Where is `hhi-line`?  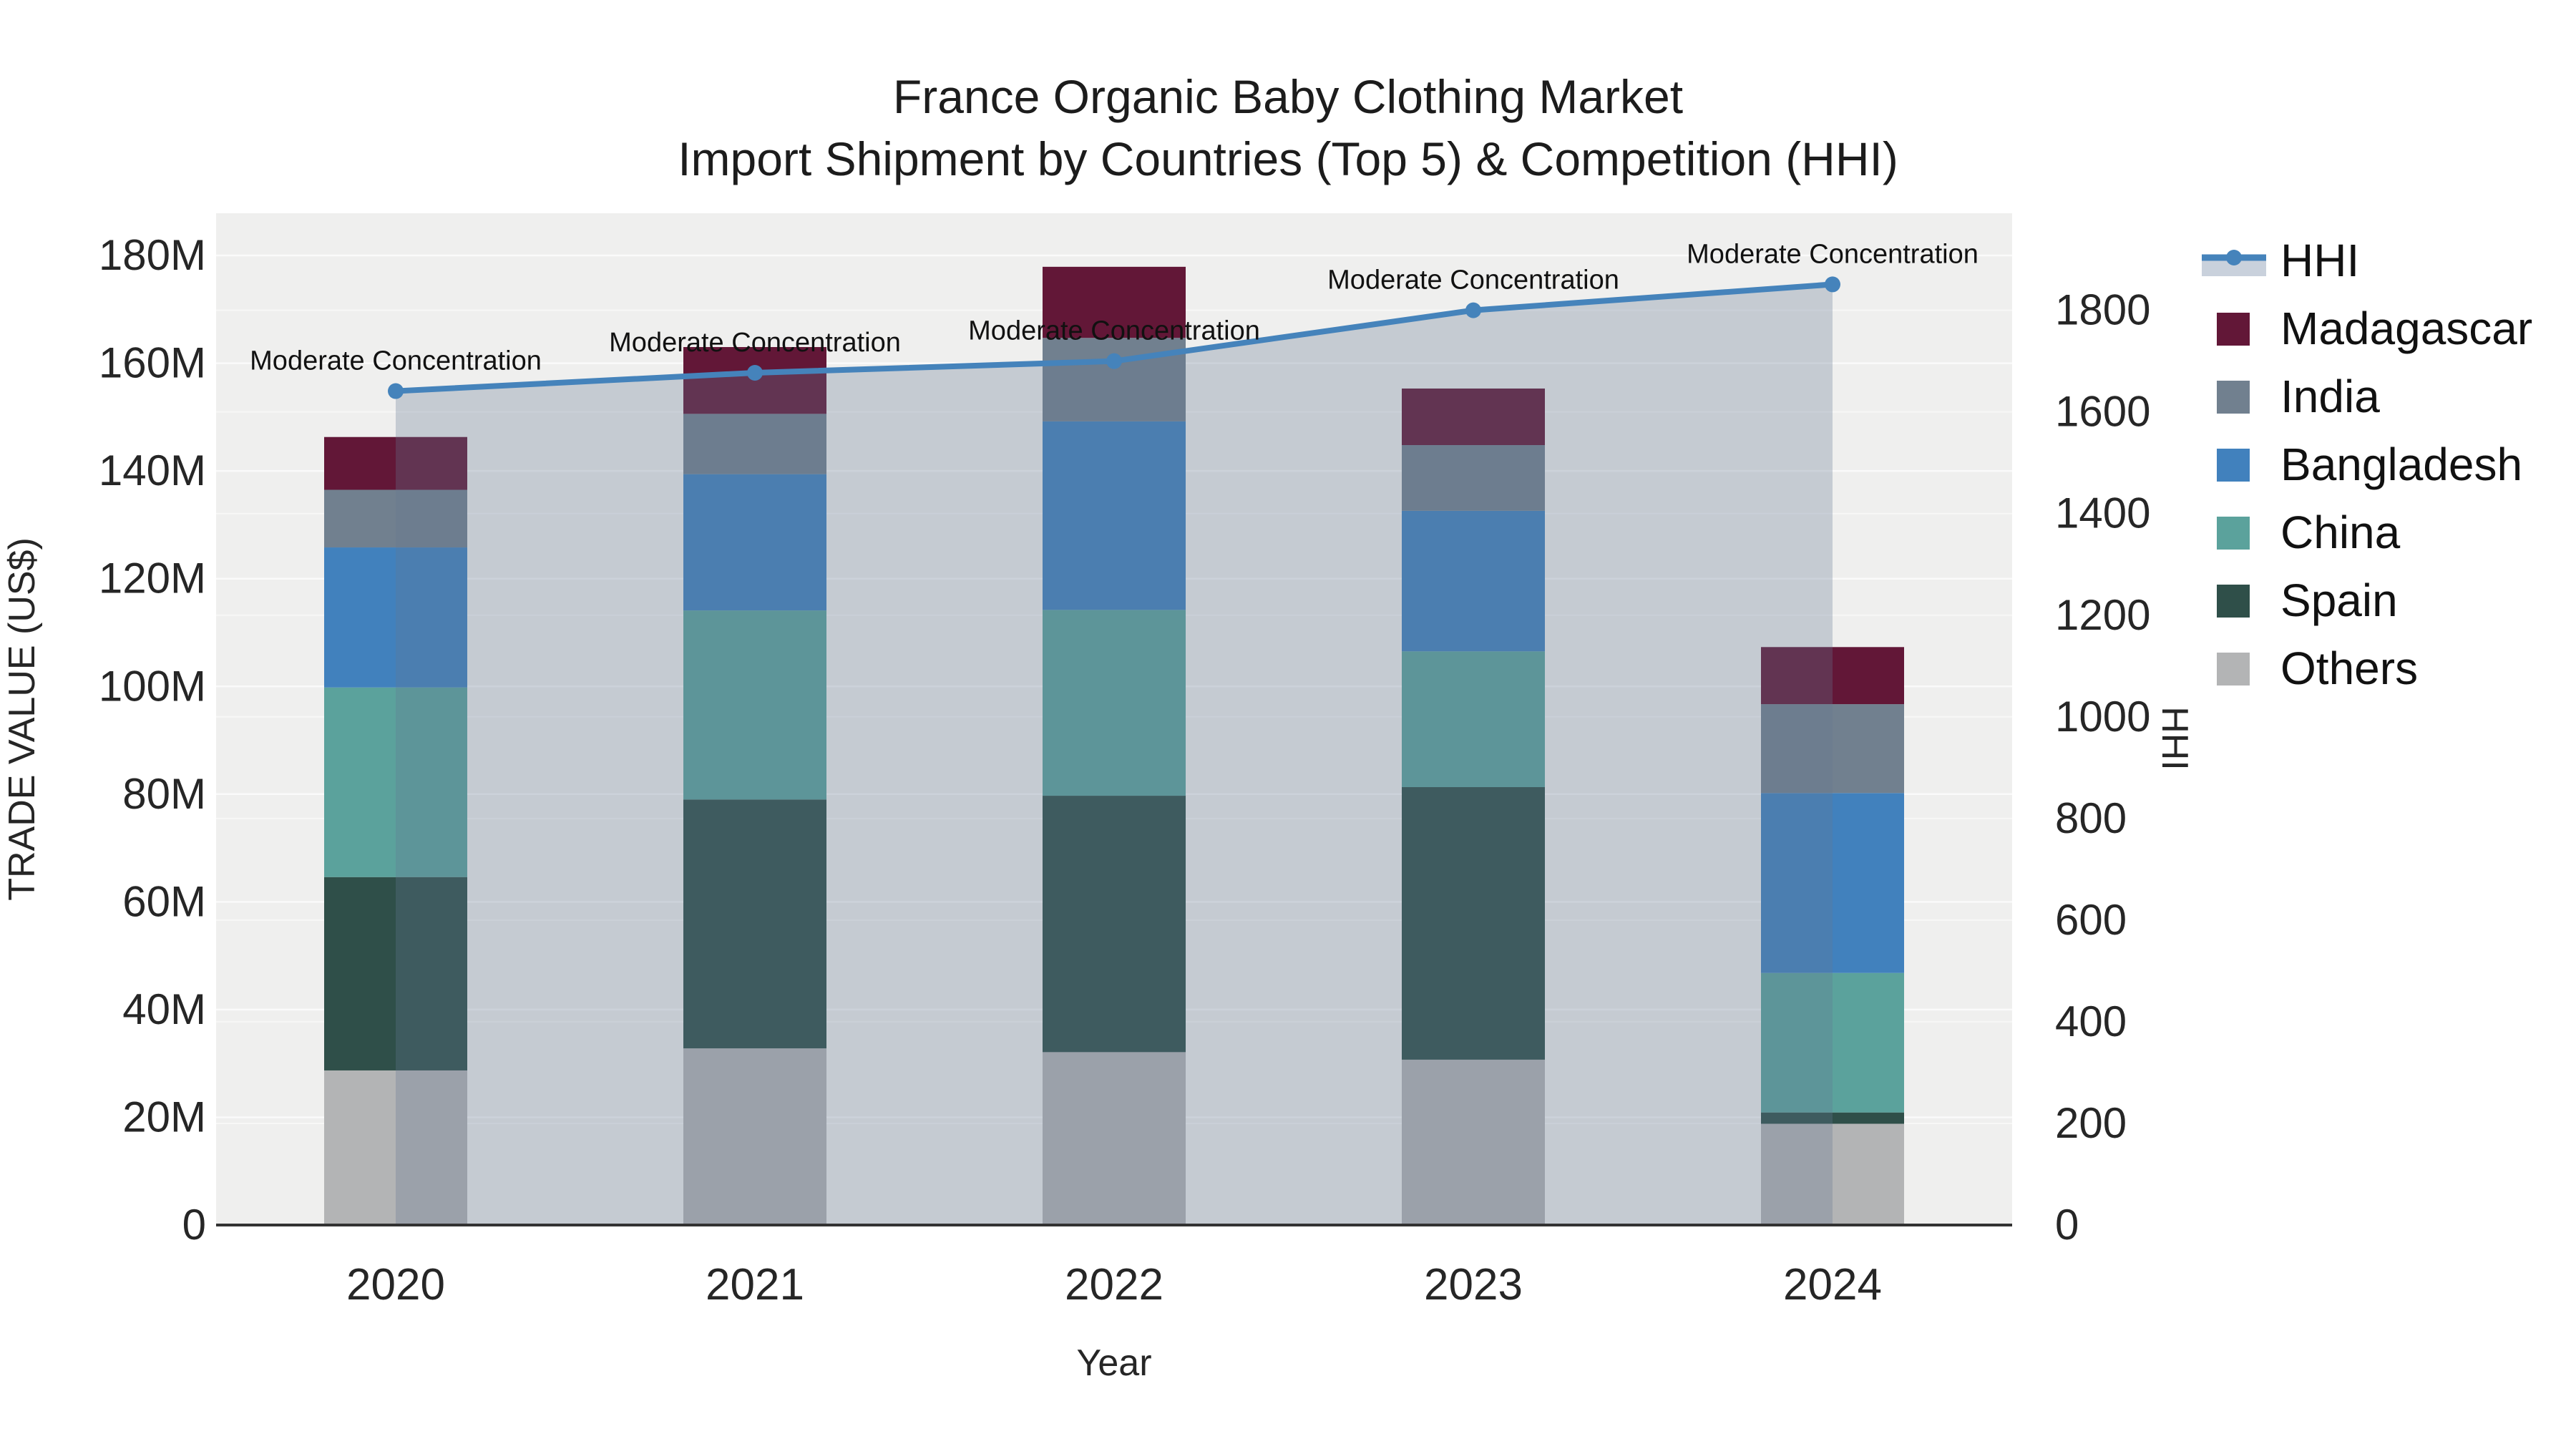
hhi-line is located at coordinates (1114, 337).